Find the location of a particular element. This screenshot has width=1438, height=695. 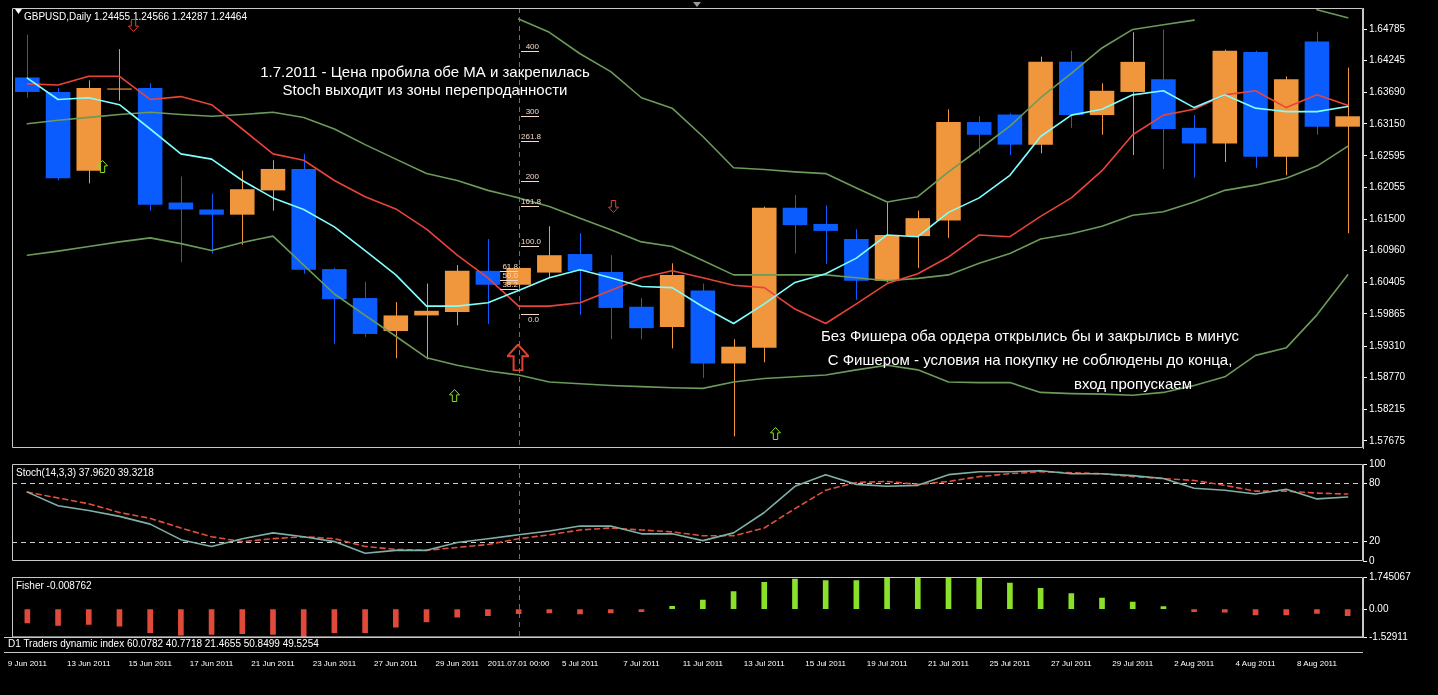

x-tick-label: 21 Jul 2011 is located at coordinates (949, 664).